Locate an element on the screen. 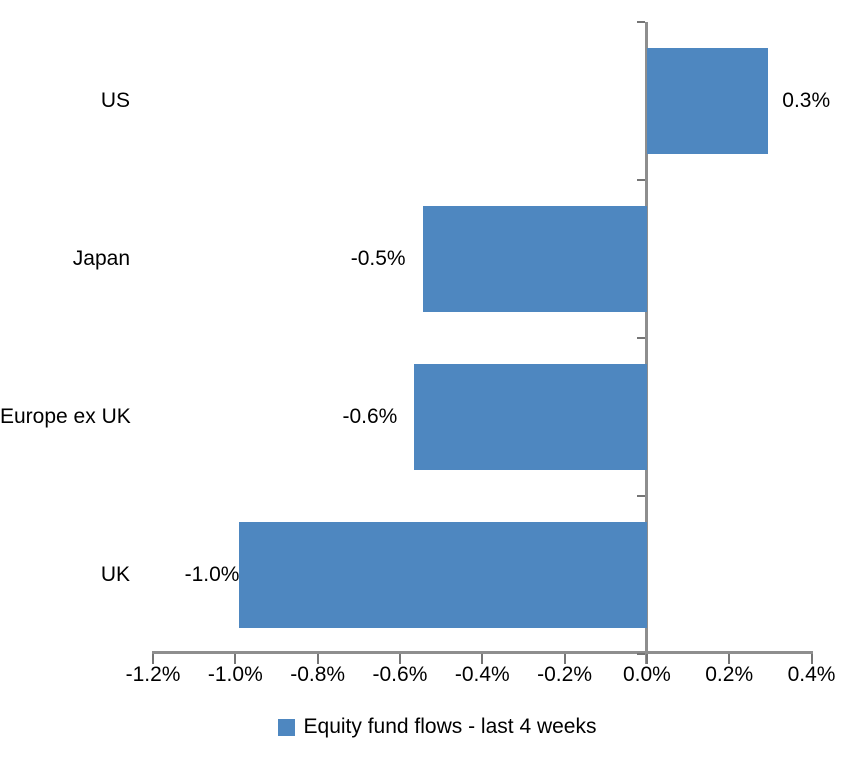  x-axis-tick-label: -0.4% is located at coordinates (482, 674).